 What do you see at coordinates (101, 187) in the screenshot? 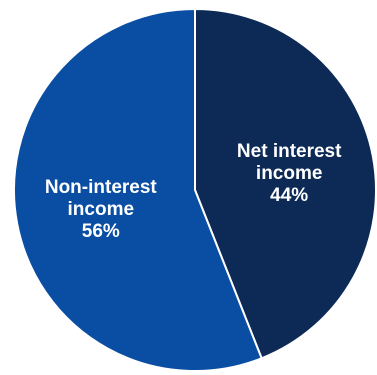
I see `pie-slice-name-line: Non-interest` at bounding box center [101, 187].